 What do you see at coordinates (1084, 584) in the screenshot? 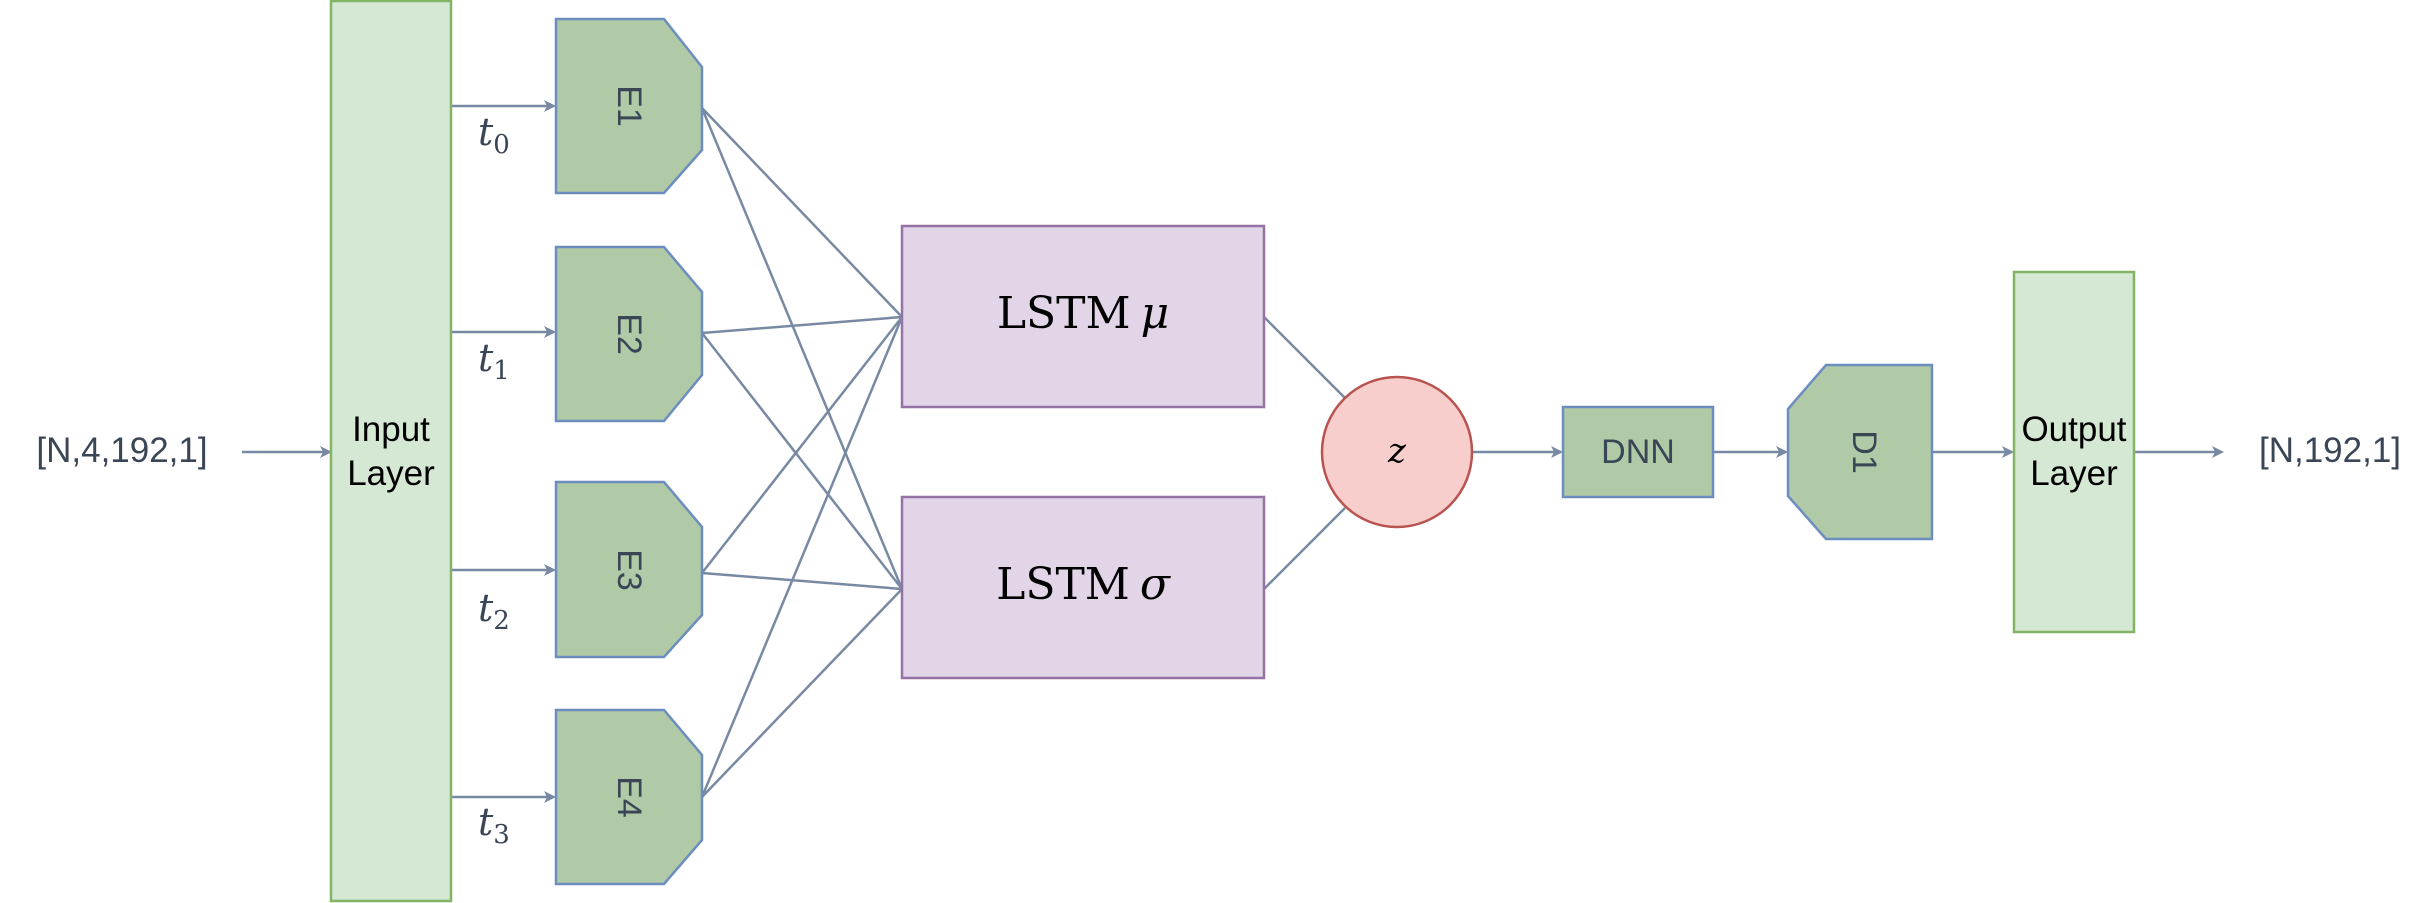
I see `lstm-sigma-label: LSTM σ` at bounding box center [1084, 584].